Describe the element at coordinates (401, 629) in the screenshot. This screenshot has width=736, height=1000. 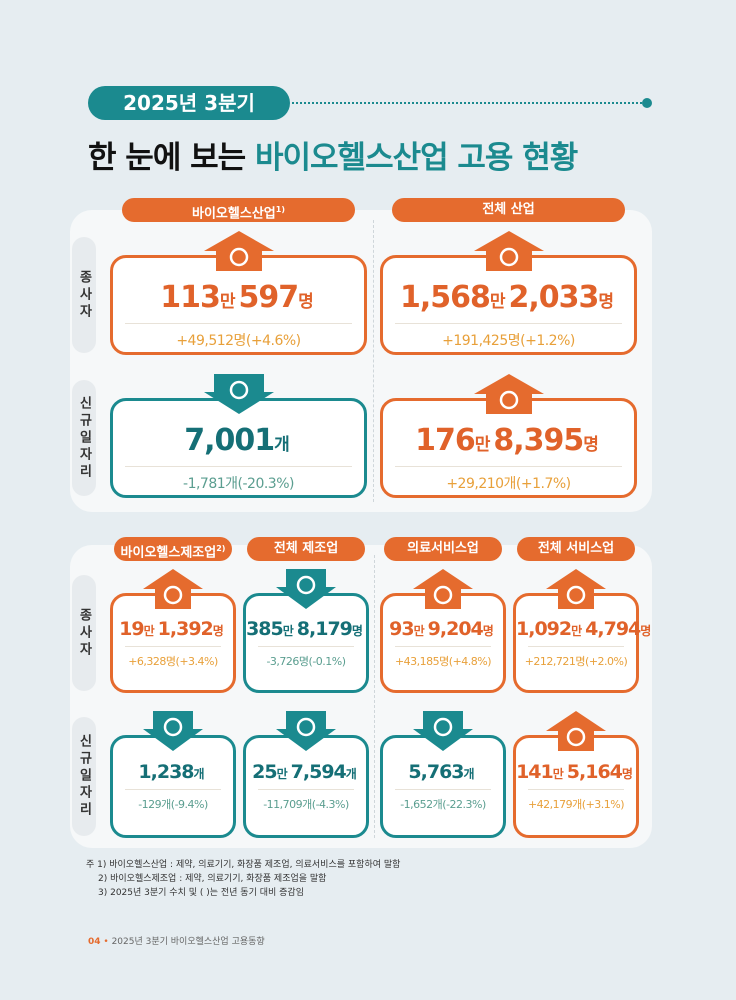
I see `value-number: 93` at that location.